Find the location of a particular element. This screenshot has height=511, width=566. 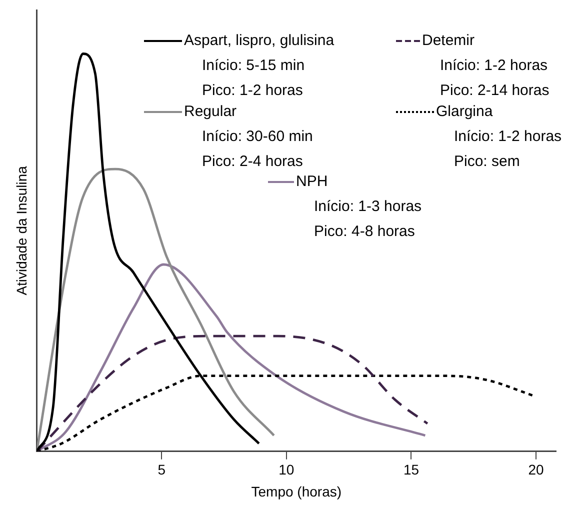

legend-label: Glargina is located at coordinates (464, 112).